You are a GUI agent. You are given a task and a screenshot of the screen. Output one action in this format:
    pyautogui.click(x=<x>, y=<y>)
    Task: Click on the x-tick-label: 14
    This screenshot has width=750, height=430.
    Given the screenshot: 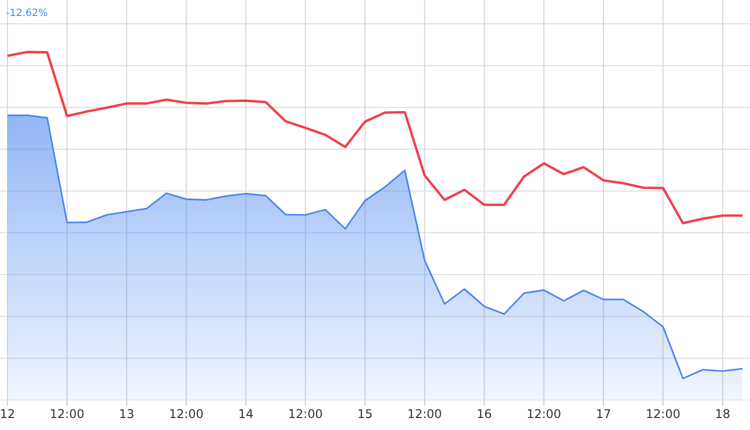 What is the action you would take?
    pyautogui.click(x=246, y=414)
    